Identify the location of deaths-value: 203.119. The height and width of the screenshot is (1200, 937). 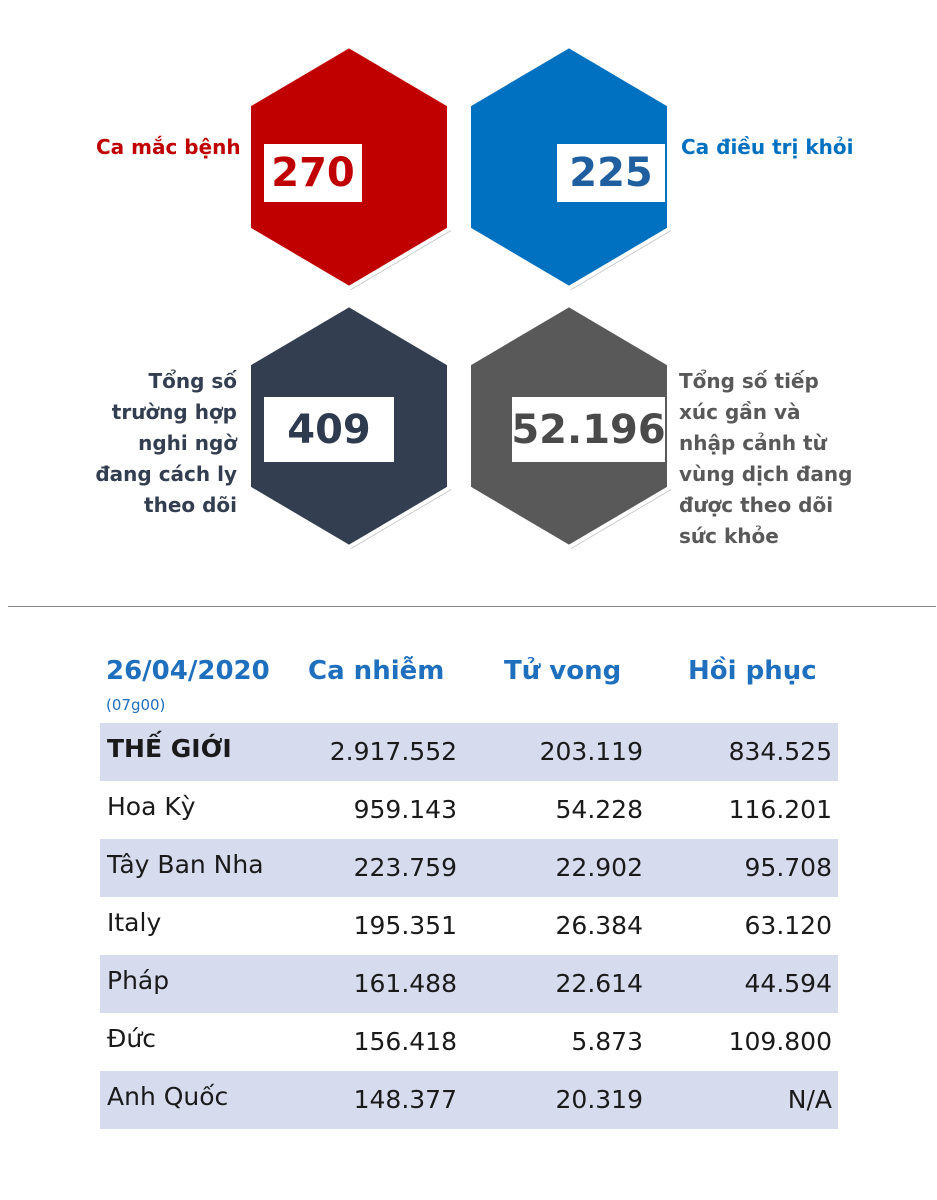
(591, 751).